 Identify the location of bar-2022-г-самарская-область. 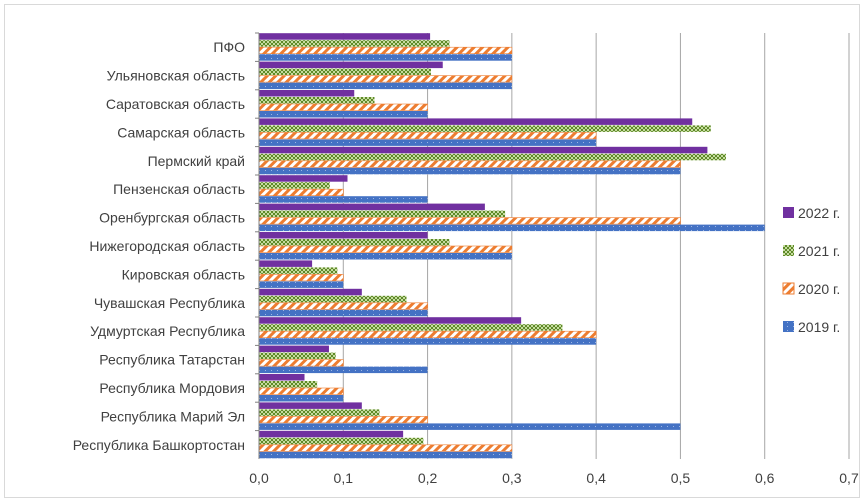
(476, 121).